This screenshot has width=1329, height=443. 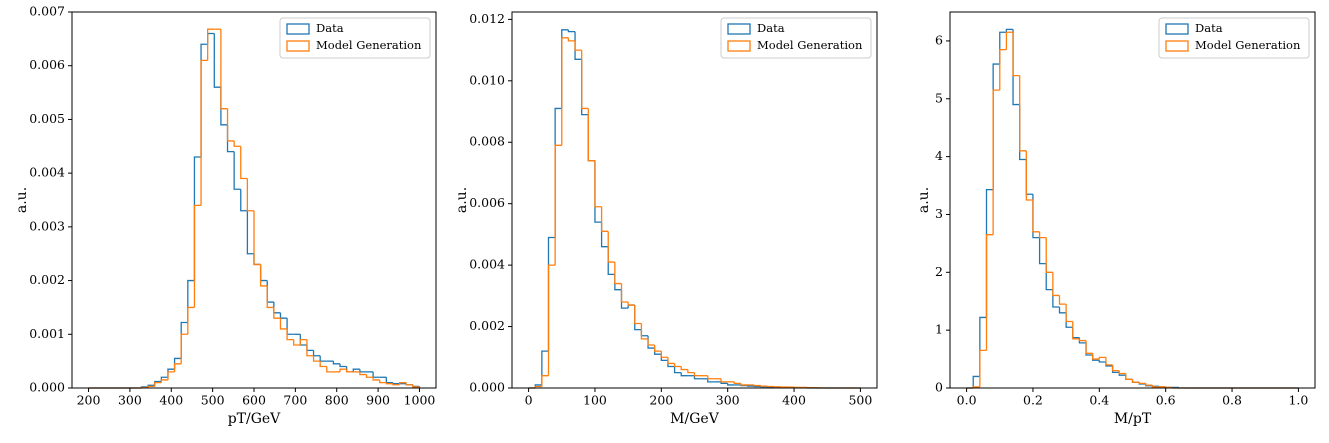 I want to click on y-tick-label: 4, so click(x=939, y=155).